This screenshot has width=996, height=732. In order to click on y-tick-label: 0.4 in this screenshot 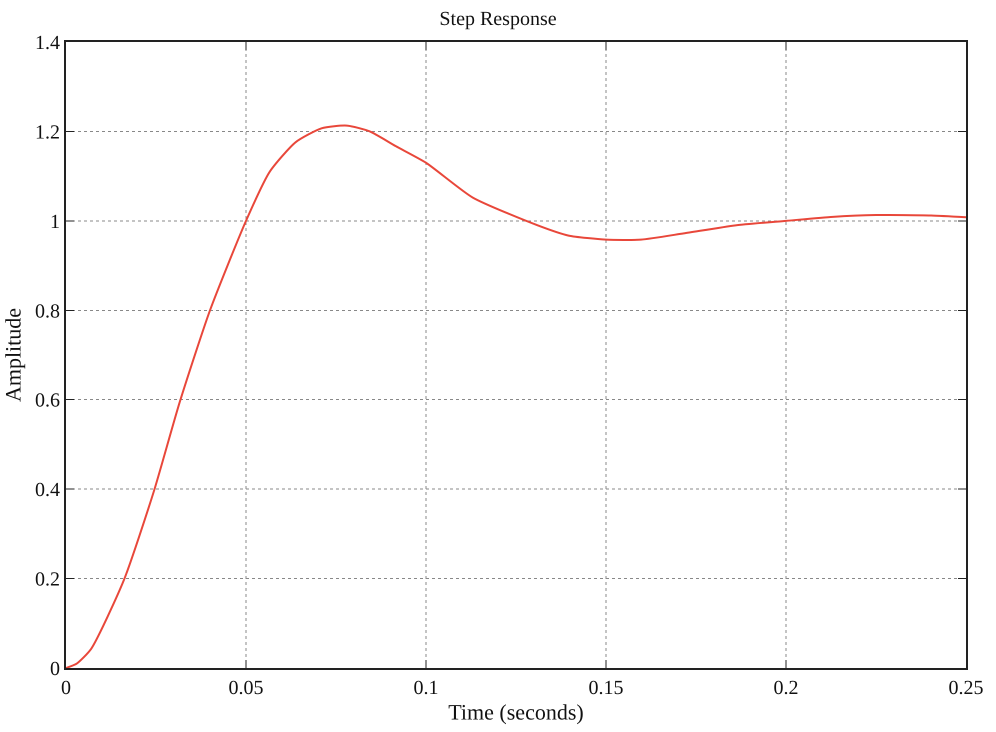, I will do `click(47, 490)`.